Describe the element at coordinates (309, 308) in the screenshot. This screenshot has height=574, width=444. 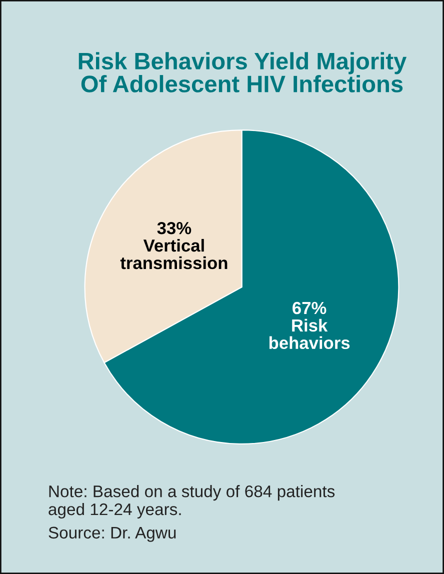
I see `data-label: 67%` at that location.